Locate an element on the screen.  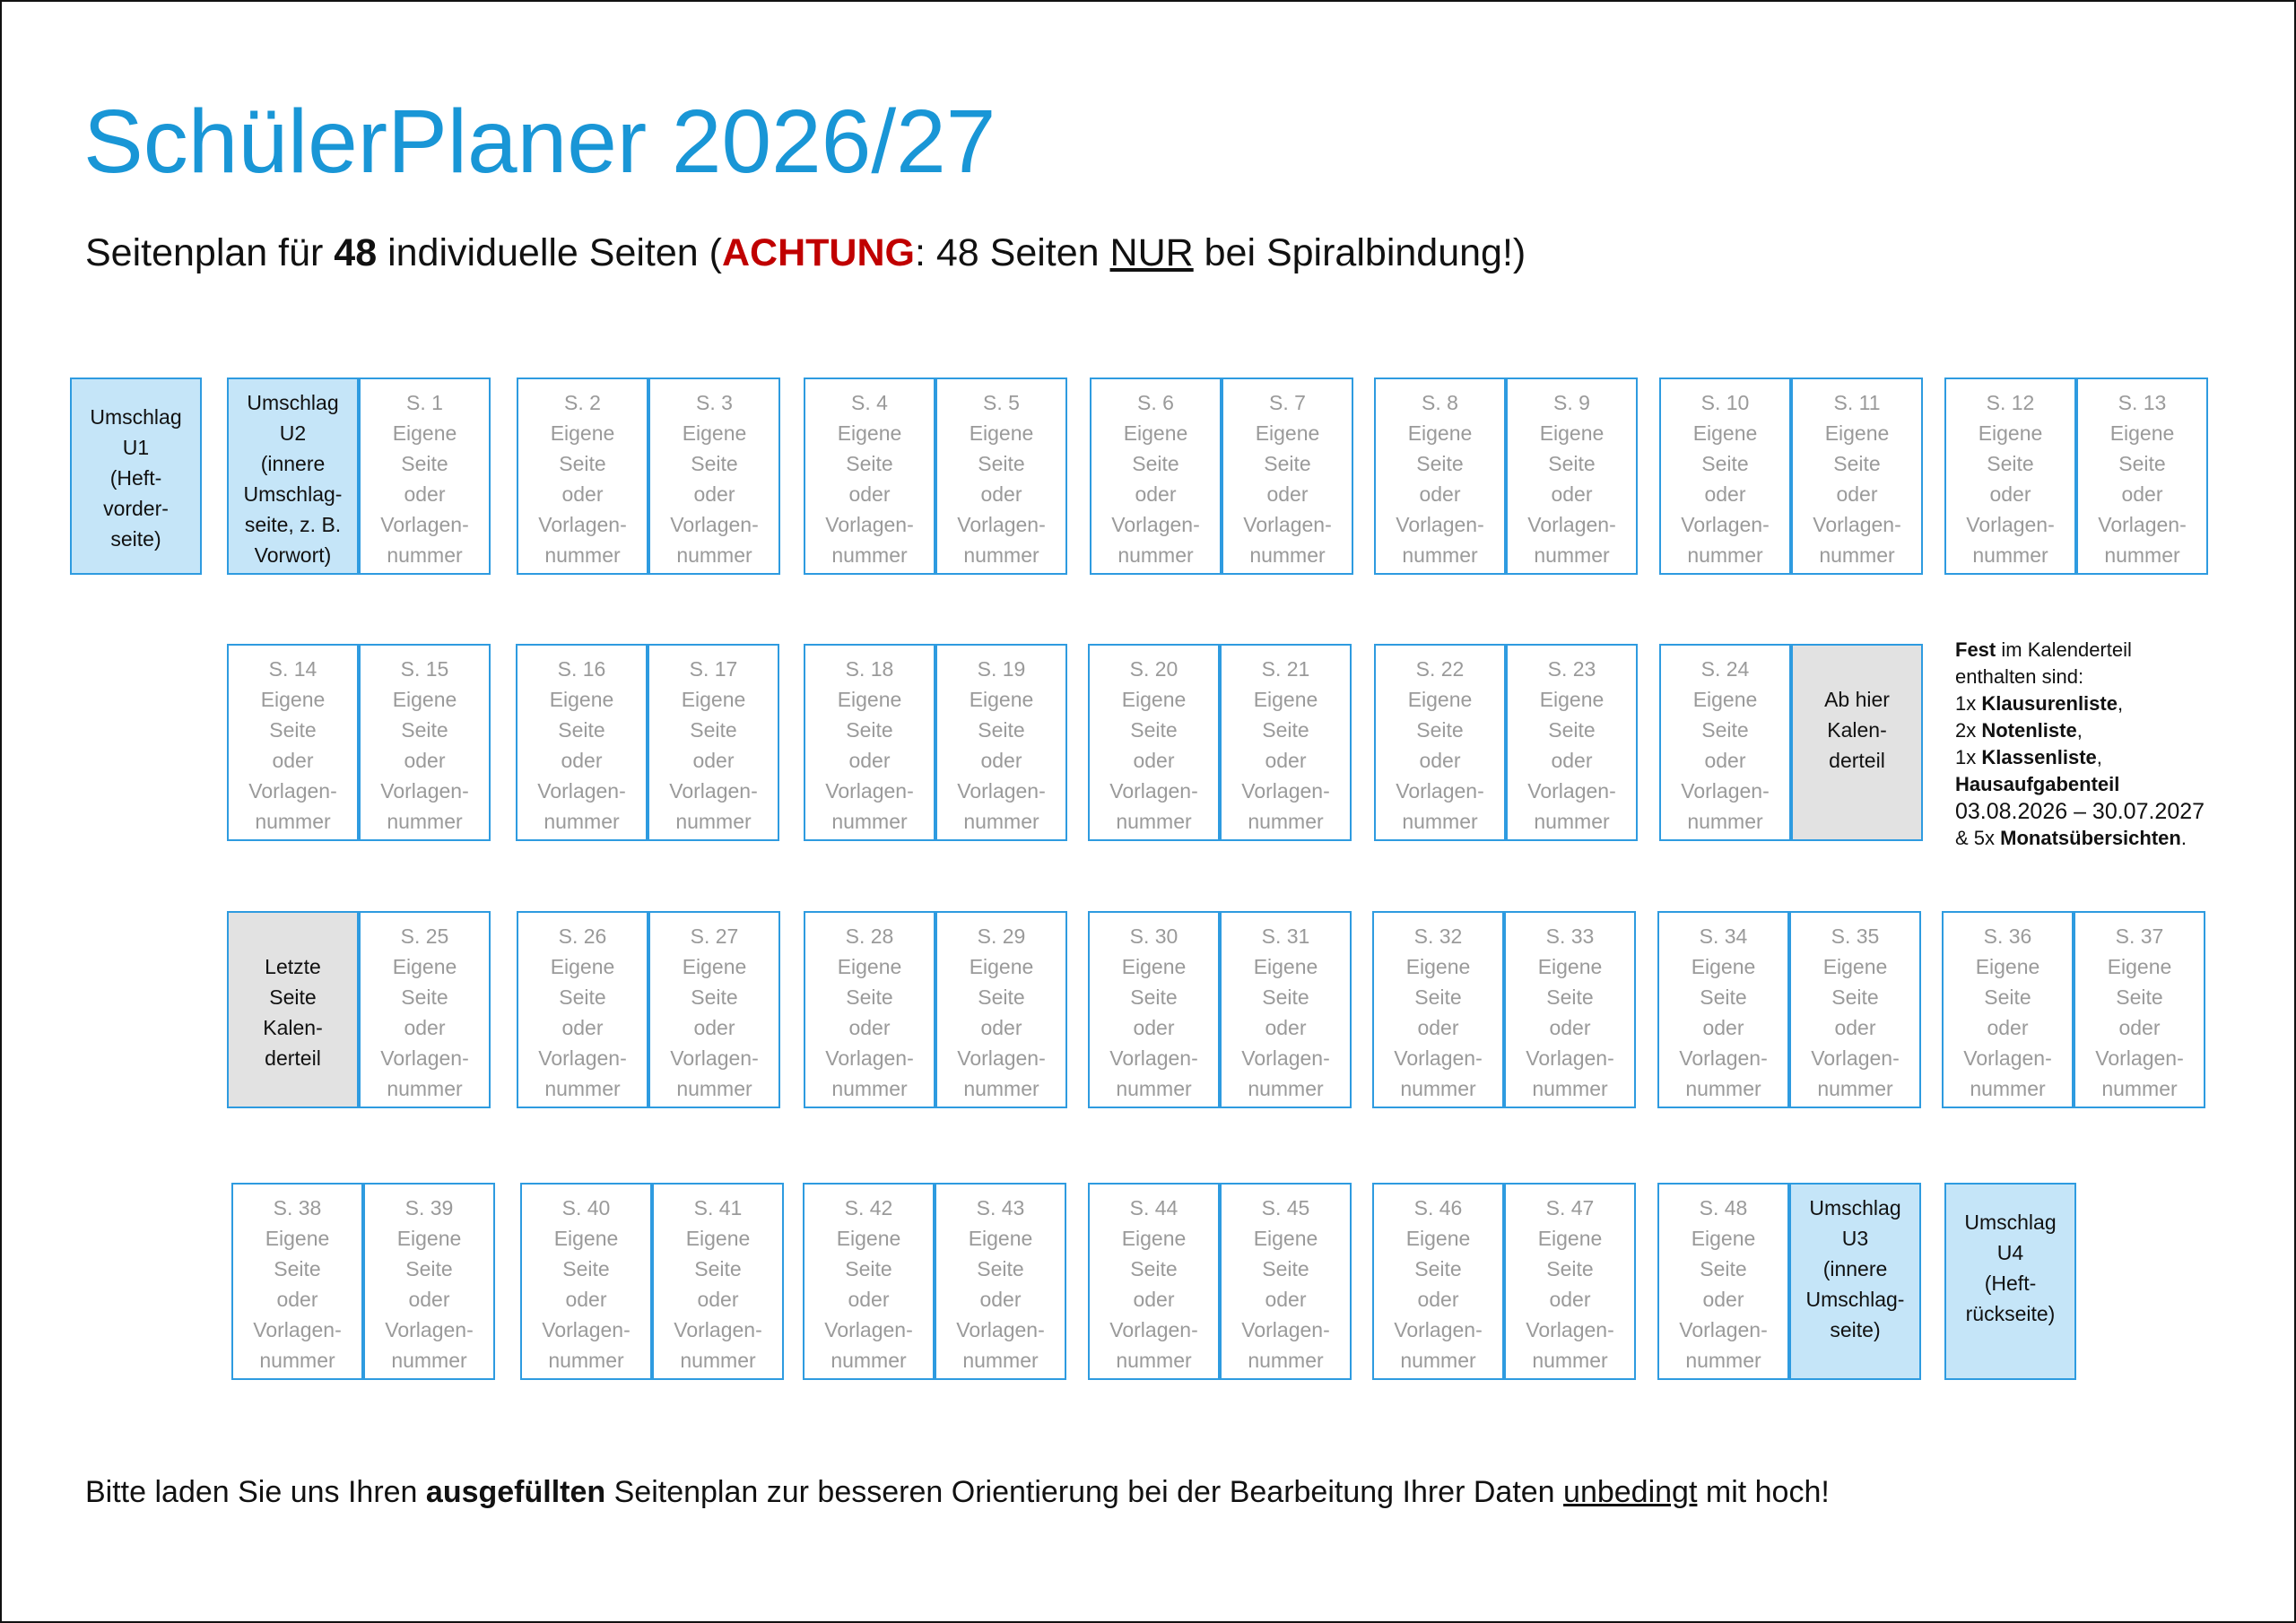
page-slot: S. 19 Eigene Seite oder Vorlagen-nummer is located at coordinates (1001, 742).